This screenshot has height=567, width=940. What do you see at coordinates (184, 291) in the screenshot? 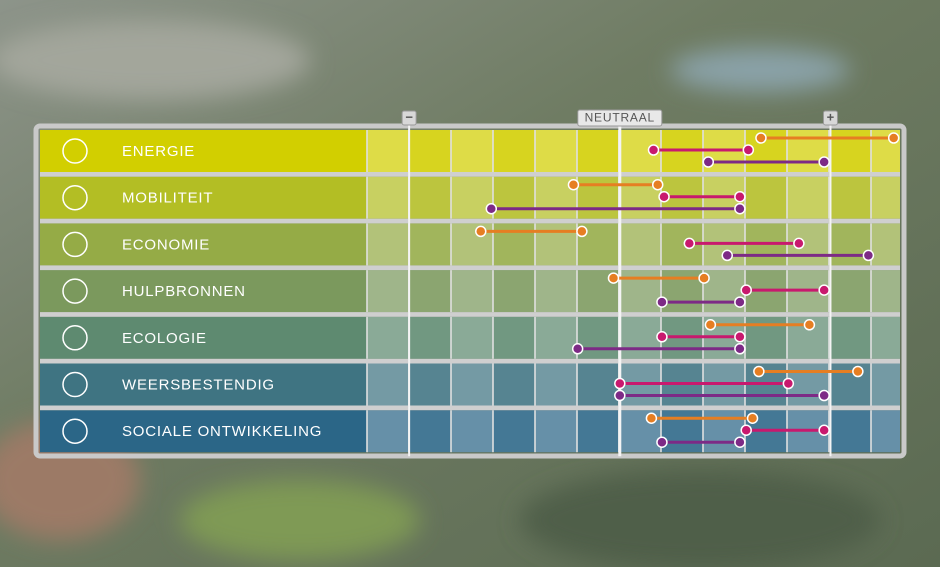
I see `row-label: HULPBRONNEN` at bounding box center [184, 291].